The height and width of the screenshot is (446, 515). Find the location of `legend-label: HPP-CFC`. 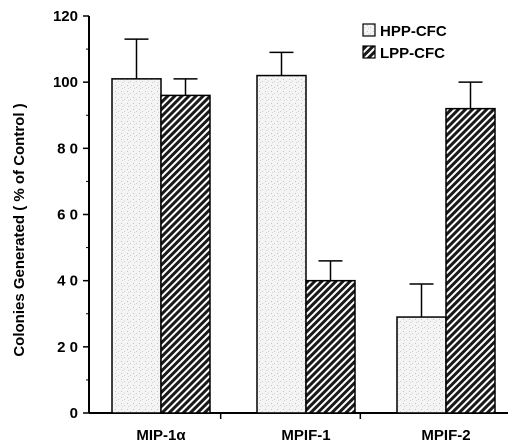

legend-label: HPP-CFC is located at coordinates (413, 31).